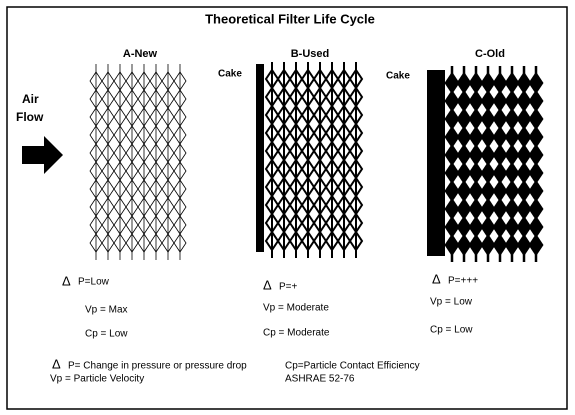 The image size is (575, 415). Describe the element at coordinates (30, 117) in the screenshot. I see `flow-label: Flow` at that location.